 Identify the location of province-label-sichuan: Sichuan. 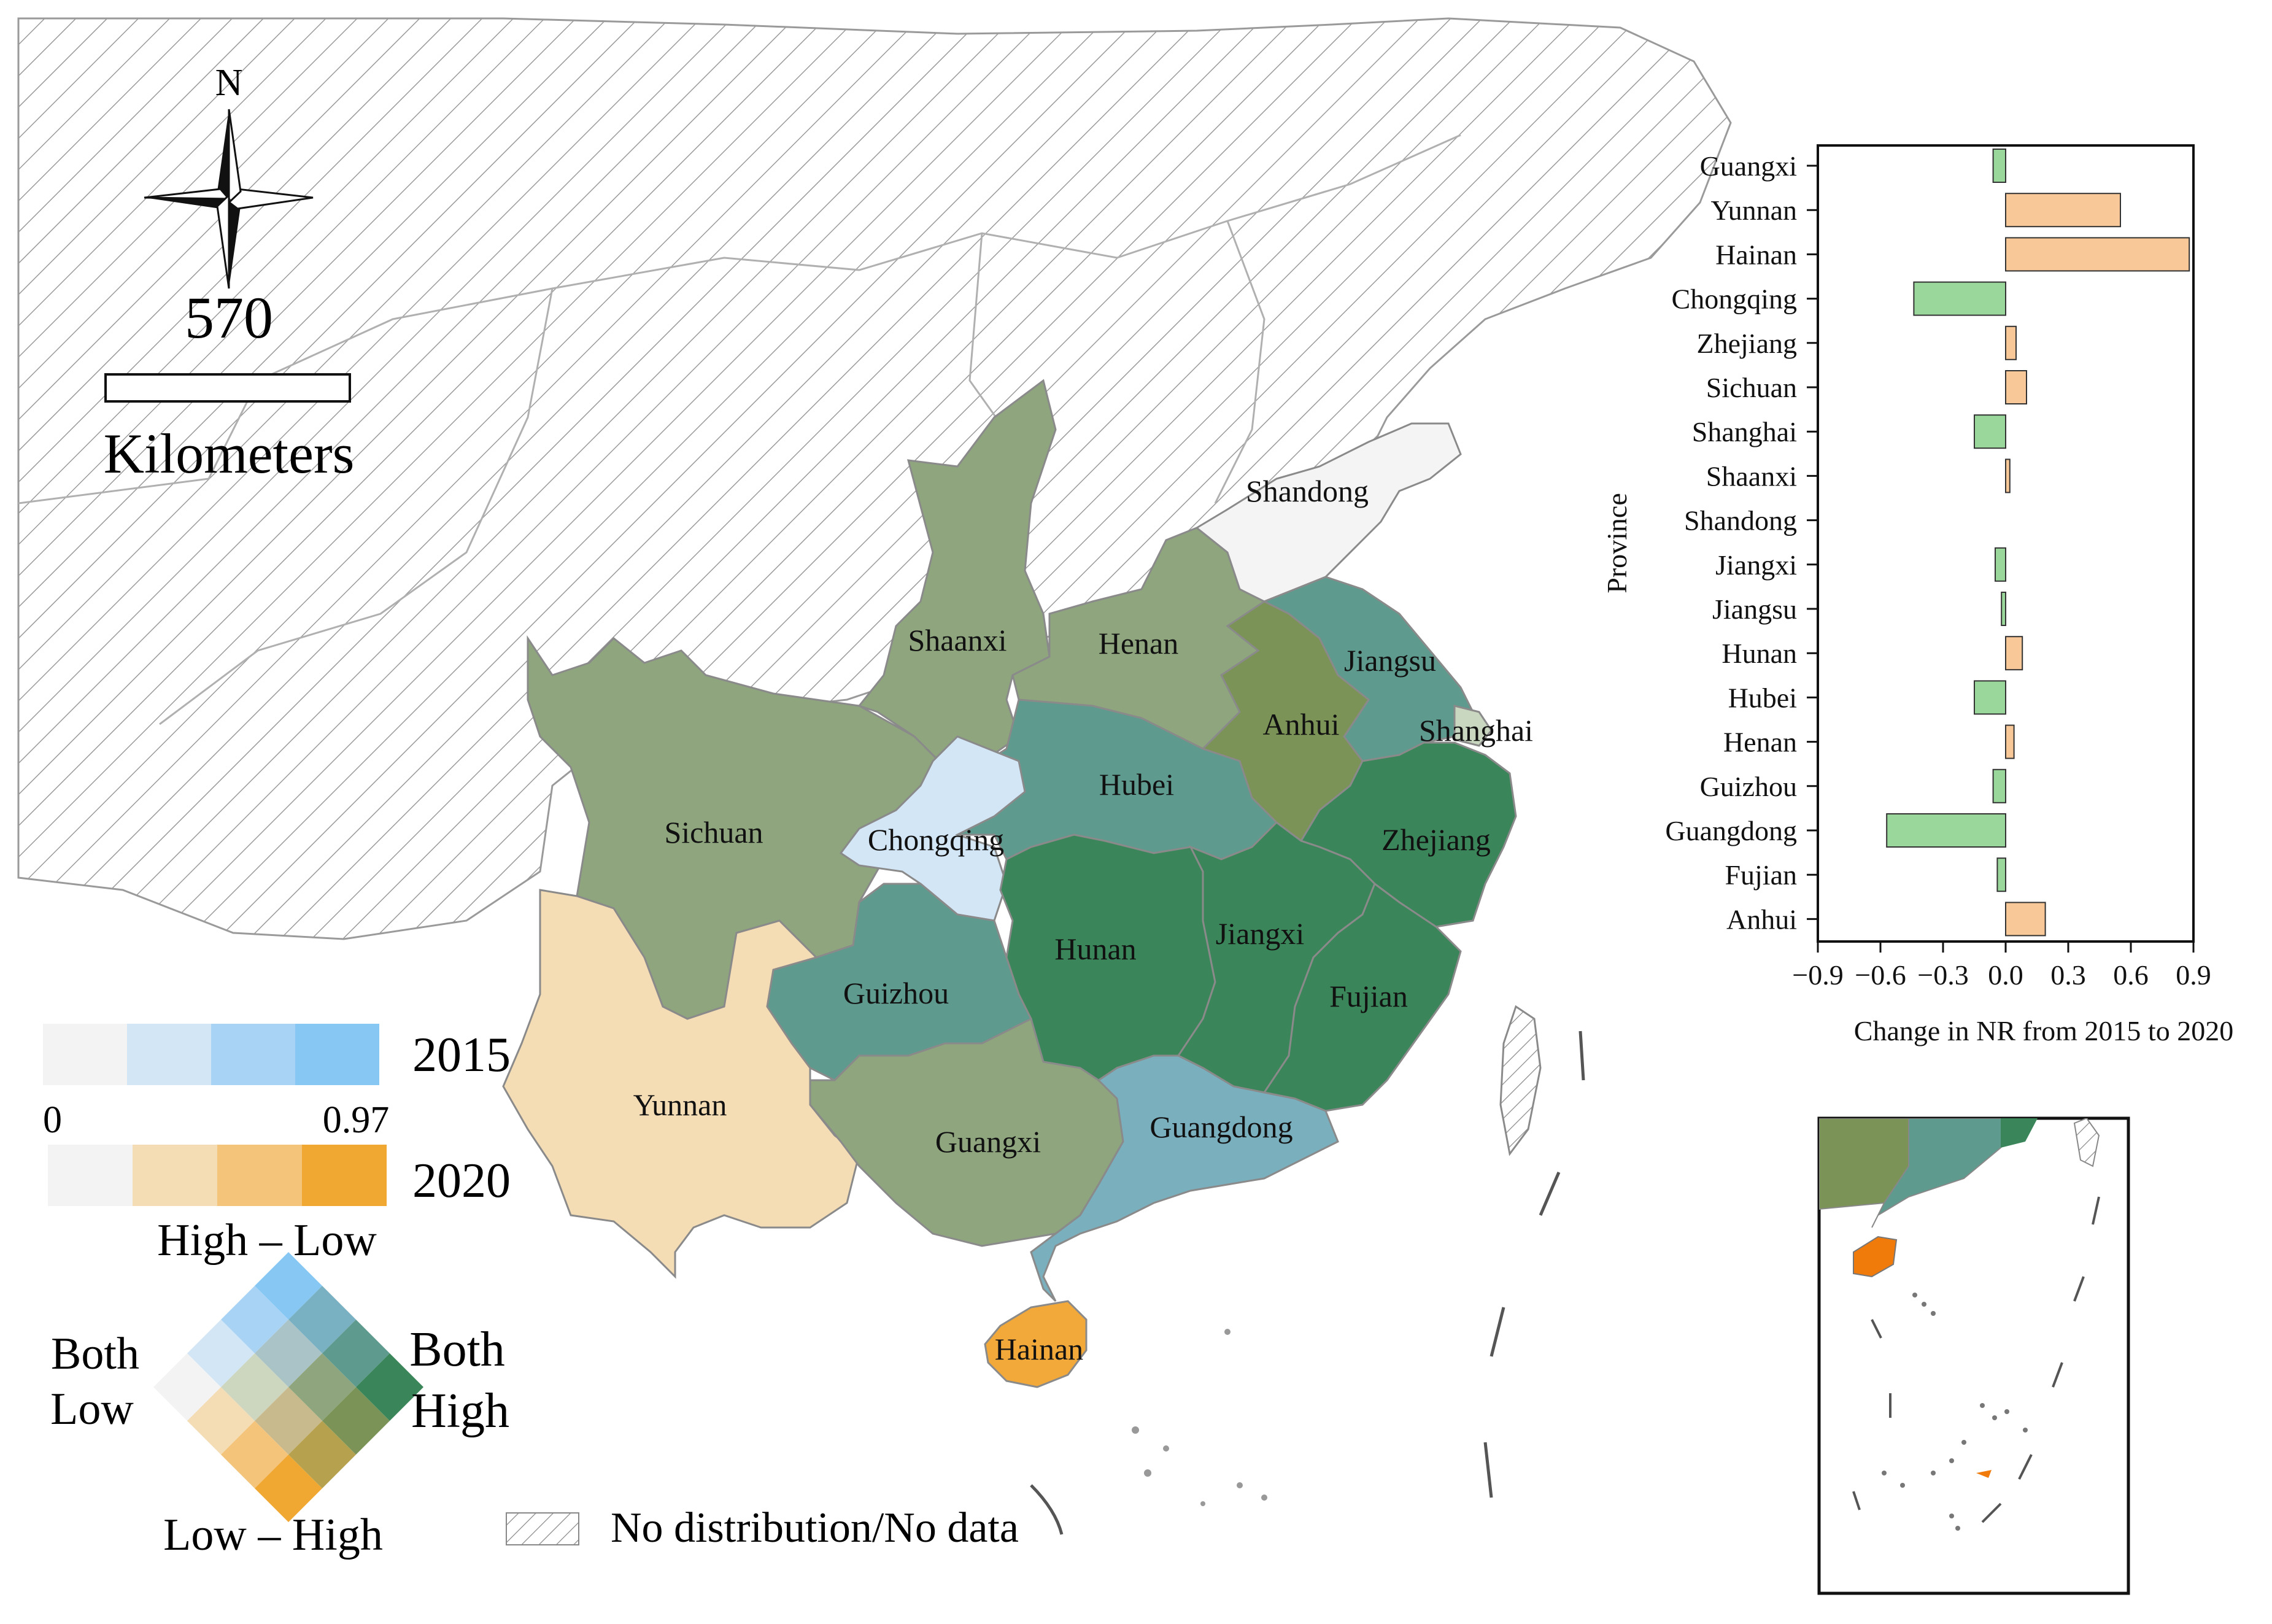
(713, 832).